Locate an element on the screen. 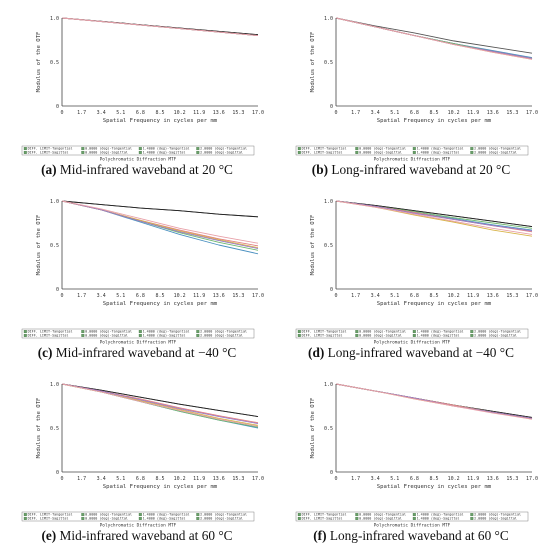 The width and height of the screenshot is (548, 550). panel-caption: (f) Long-infrared waveband at 60 °C is located at coordinates (411, 536).